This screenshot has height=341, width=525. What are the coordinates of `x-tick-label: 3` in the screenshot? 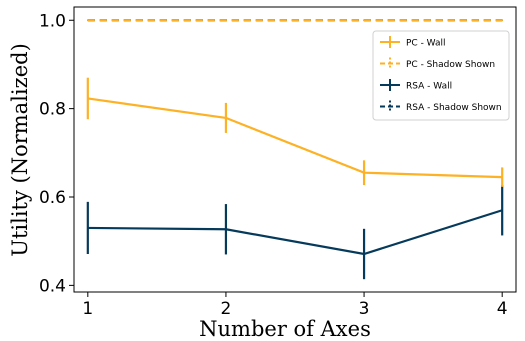 It's located at (364, 309).